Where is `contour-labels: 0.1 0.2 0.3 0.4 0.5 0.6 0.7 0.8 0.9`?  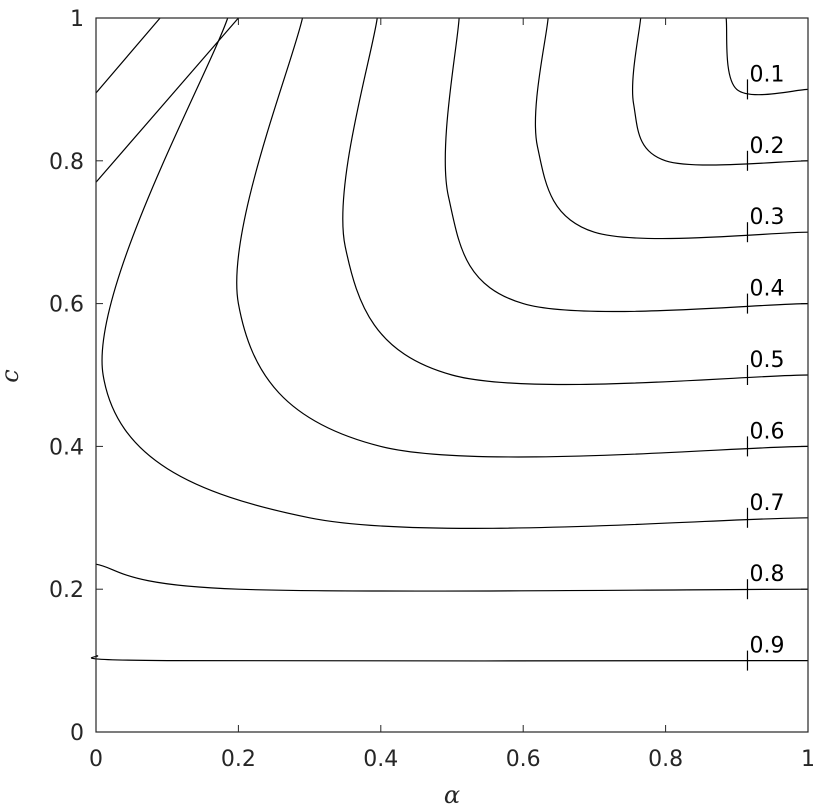 contour-labels: 0.1 0.2 0.3 0.4 0.5 0.6 0.7 0.8 0.9 is located at coordinates (765, 366).